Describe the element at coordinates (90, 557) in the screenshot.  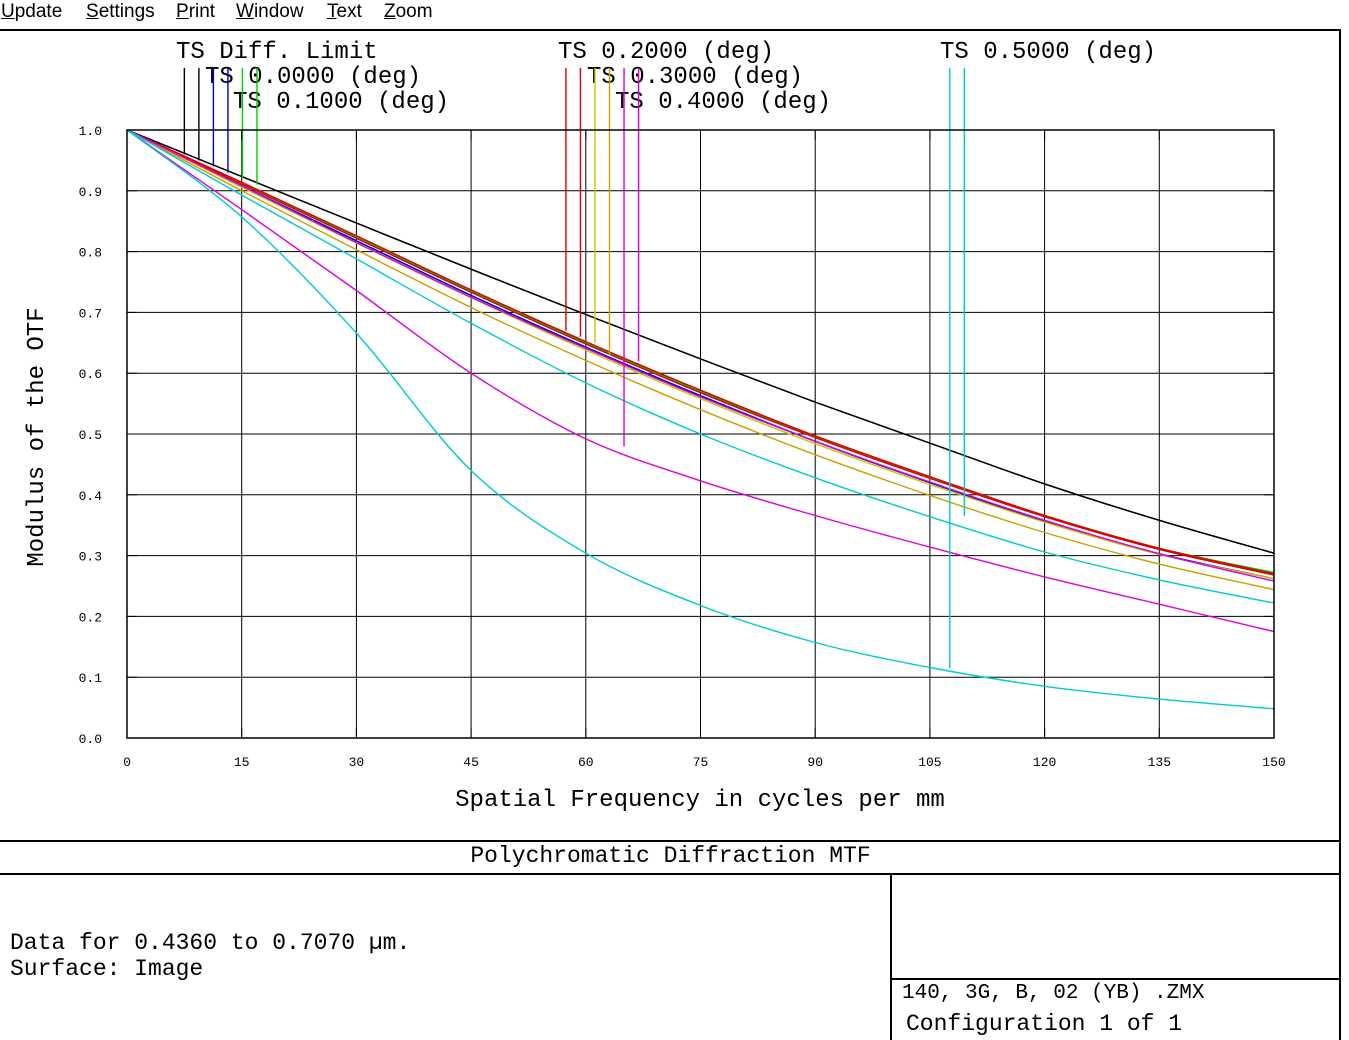
I see `y-tick-label: 0.3` at that location.